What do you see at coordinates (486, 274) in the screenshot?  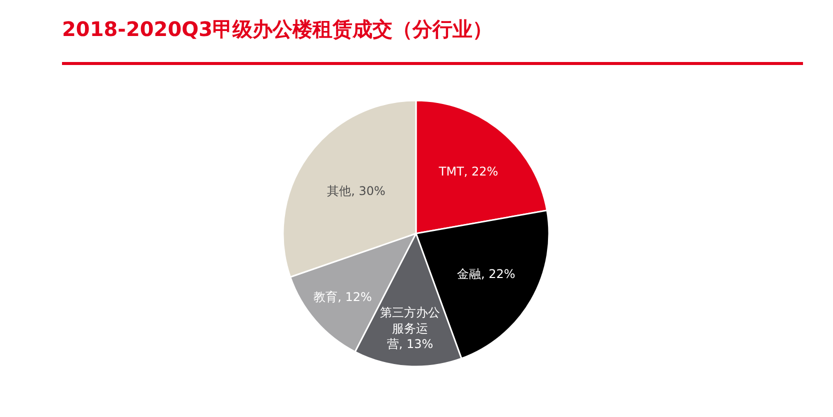 I see `slice-label: 金融, 22%` at bounding box center [486, 274].